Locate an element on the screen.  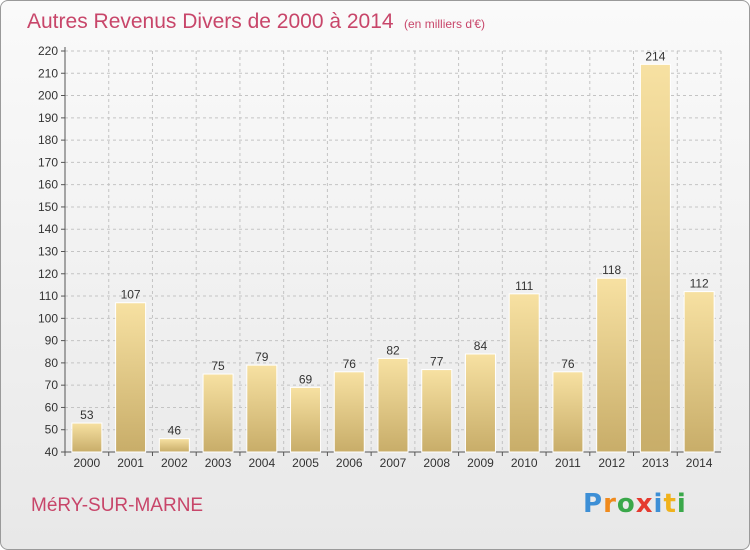
logo-letter: x is located at coordinates (644, 504).